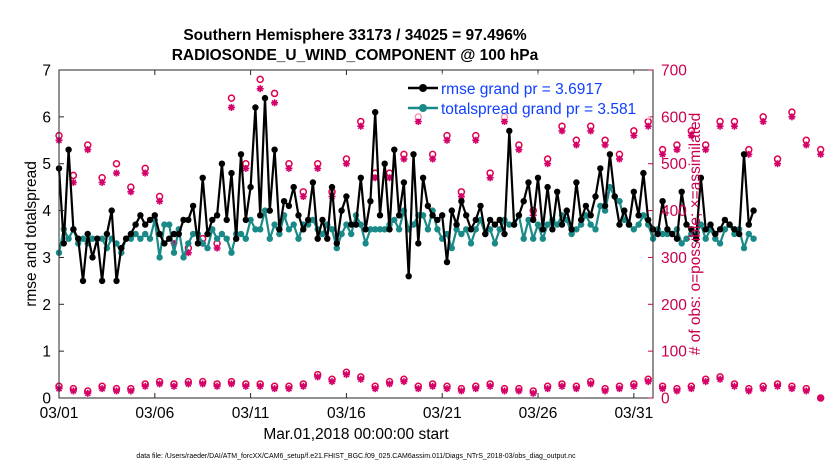 Image resolution: width=830 pixels, height=470 pixels. Describe the element at coordinates (442, 413) in the screenshot. I see `x-tick-label: 03/21` at that location.